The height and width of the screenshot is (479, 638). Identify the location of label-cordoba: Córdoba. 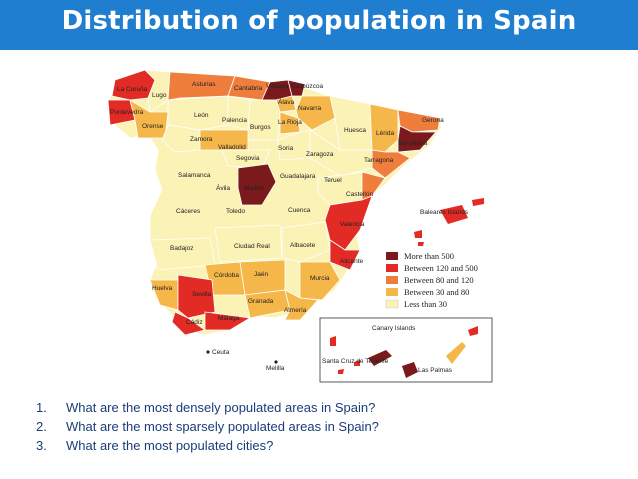
(226, 275).